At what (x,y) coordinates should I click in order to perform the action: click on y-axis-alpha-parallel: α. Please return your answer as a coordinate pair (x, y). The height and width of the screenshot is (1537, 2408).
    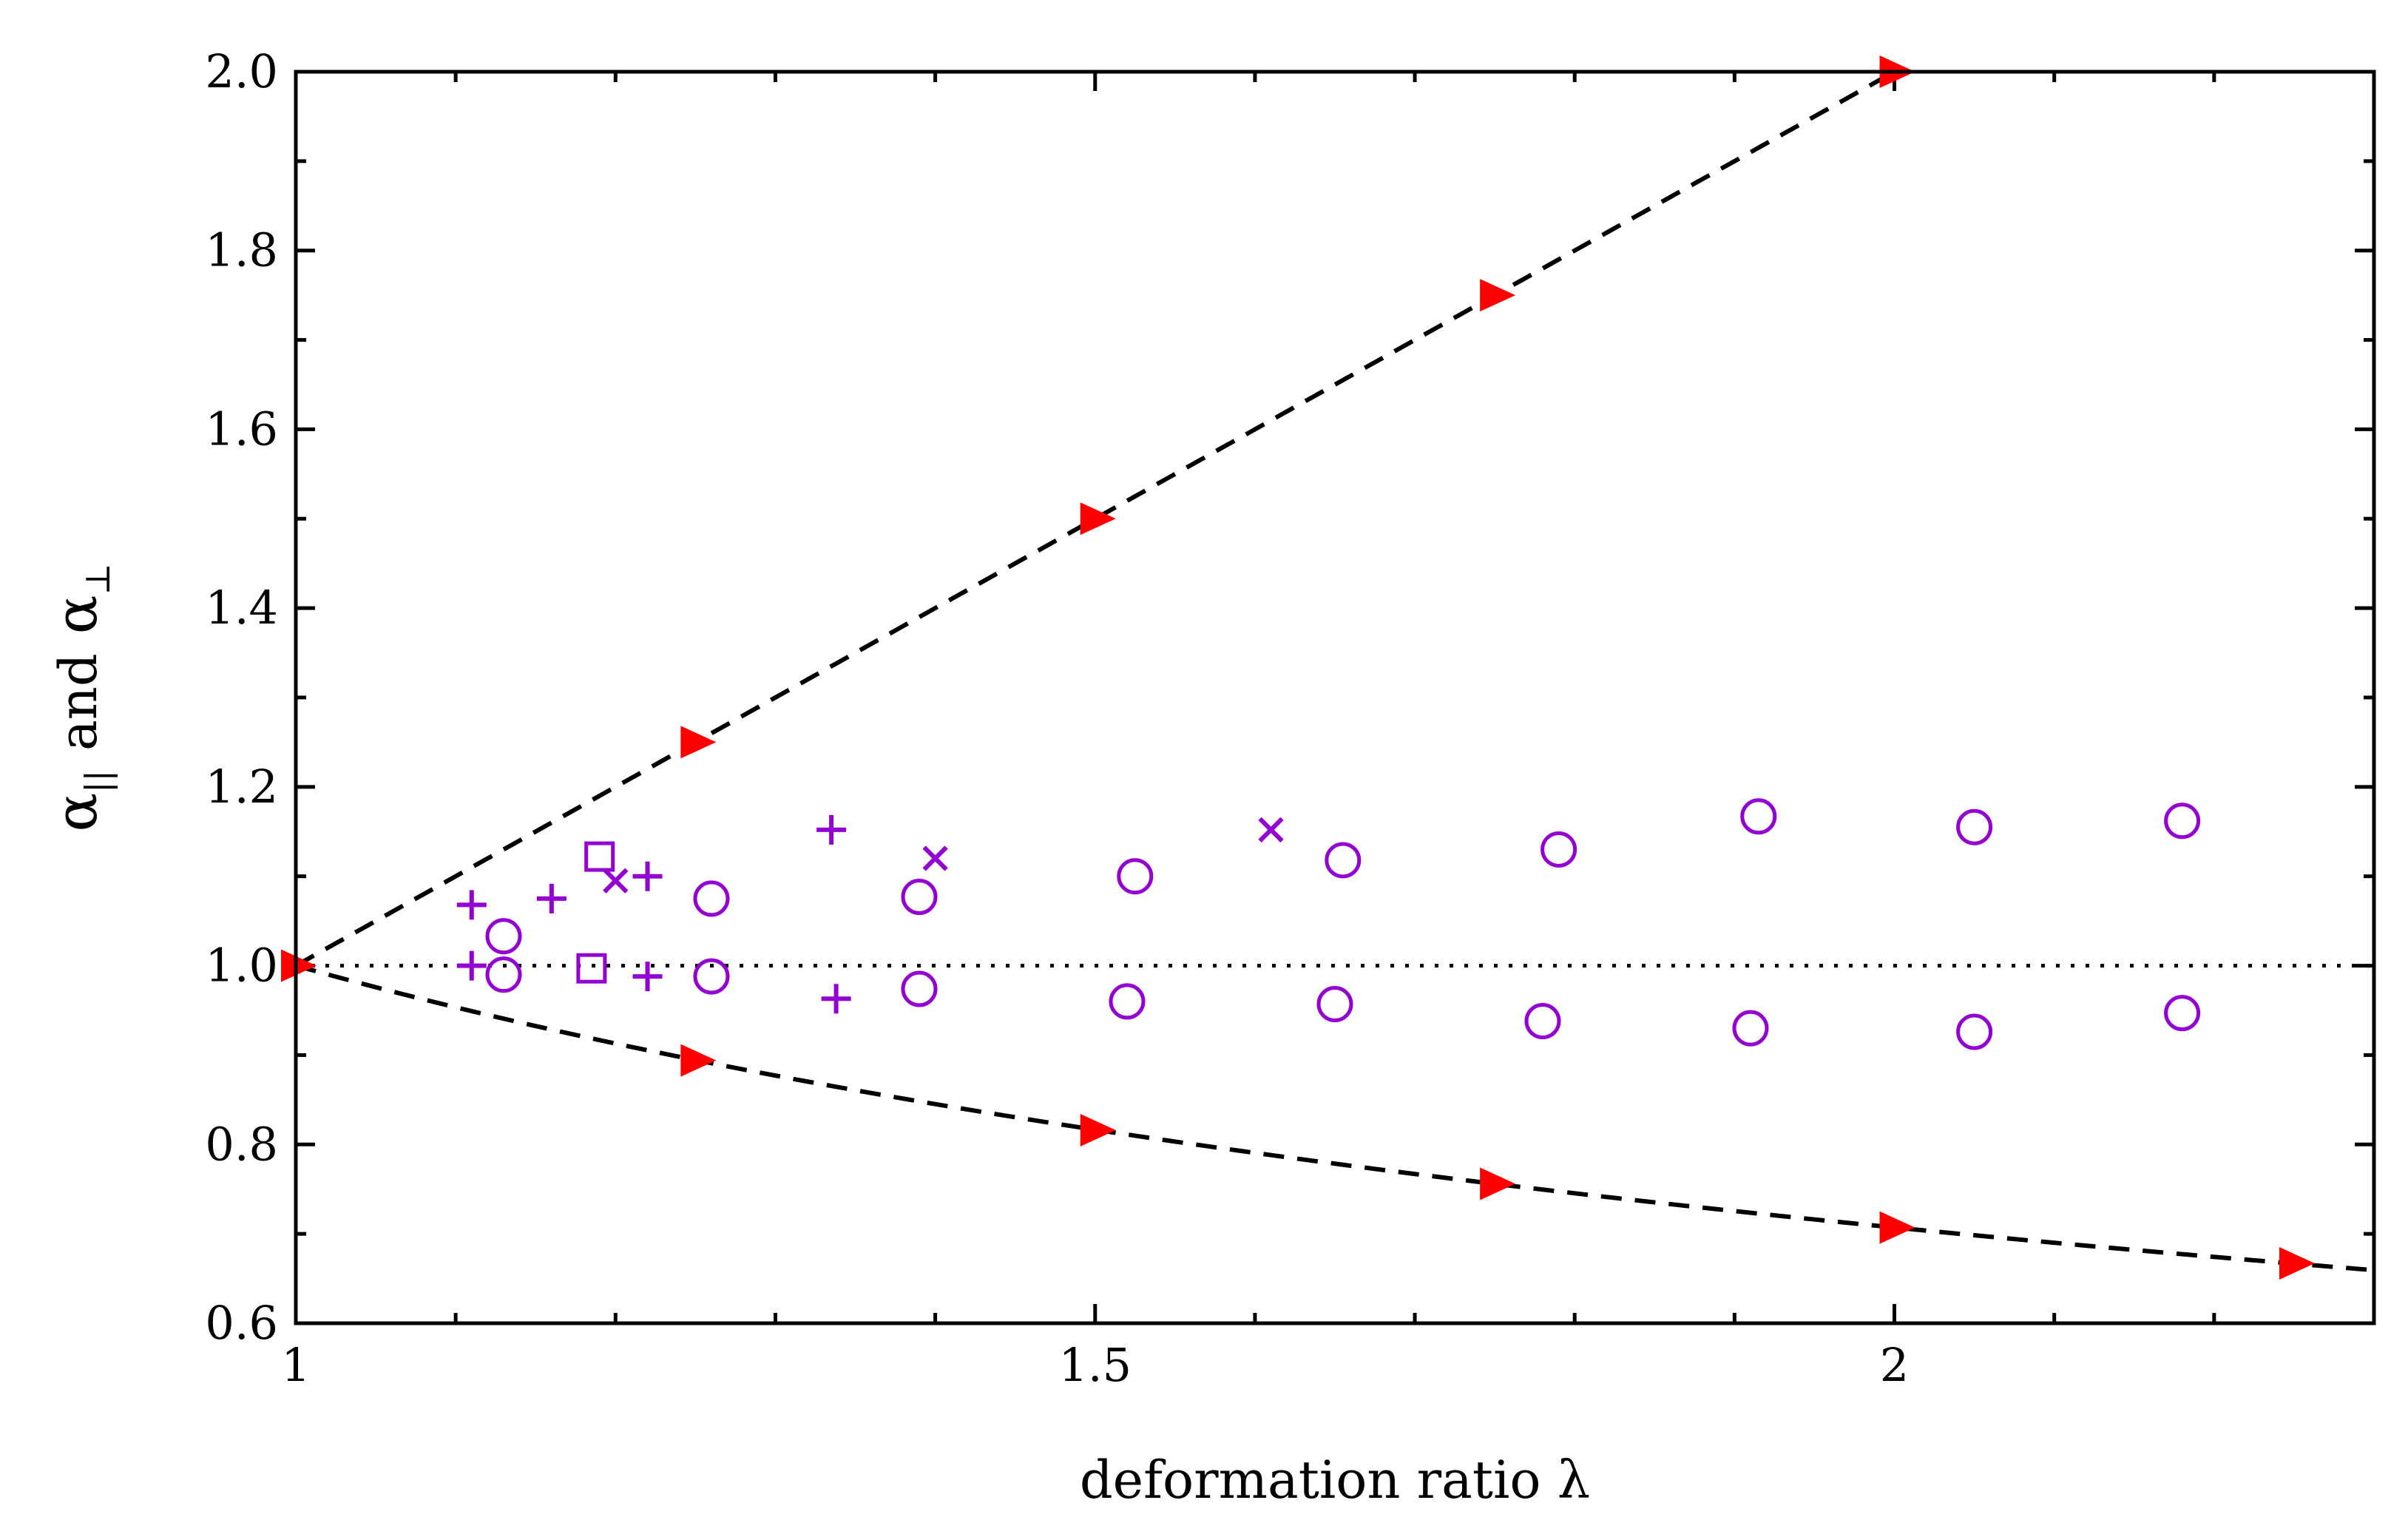
    Looking at the image, I should click on (77, 813).